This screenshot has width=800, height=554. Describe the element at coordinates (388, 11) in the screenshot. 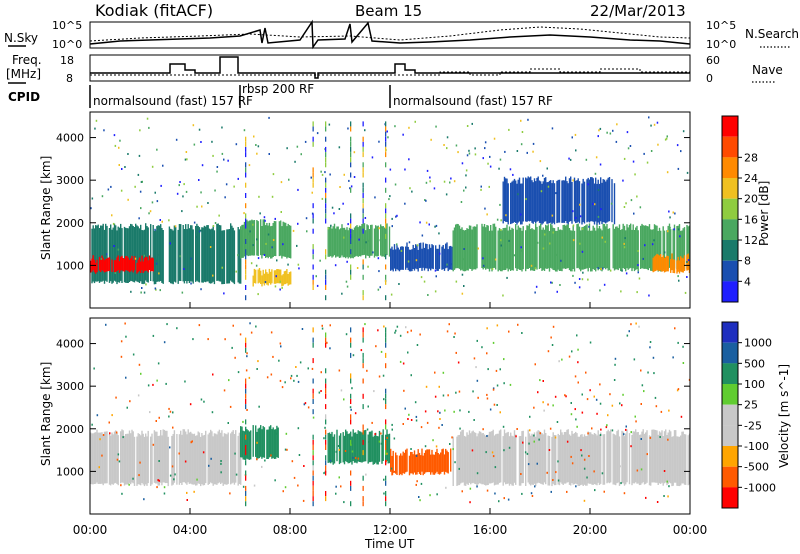

I see `beam-label: Beam 15` at that location.